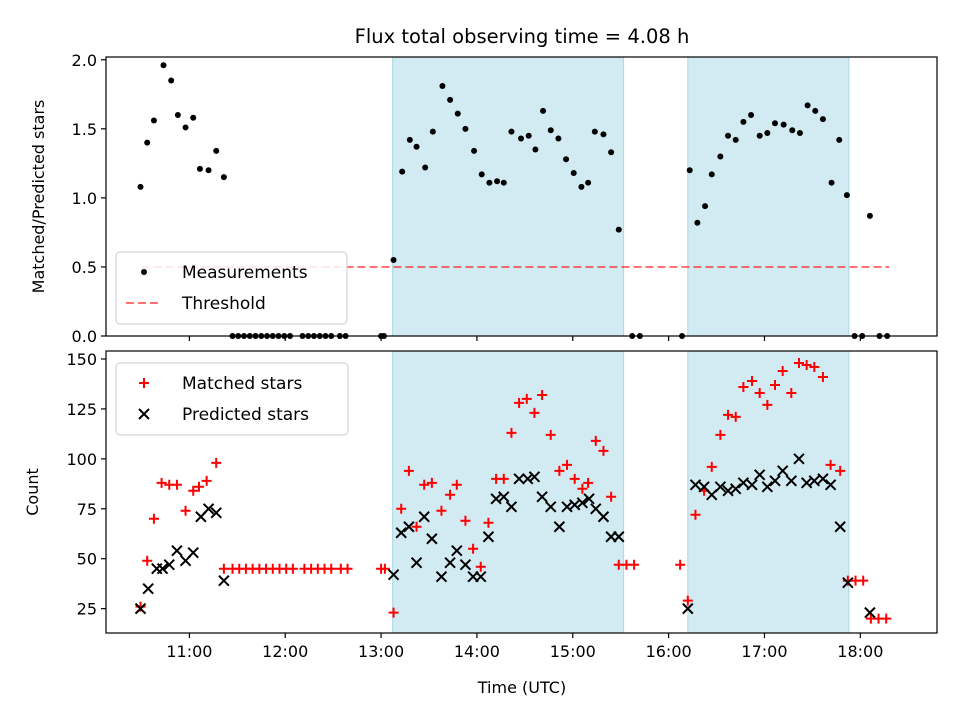 The image size is (960, 720). I want to click on x-tick-label: 18:00, so click(860, 651).